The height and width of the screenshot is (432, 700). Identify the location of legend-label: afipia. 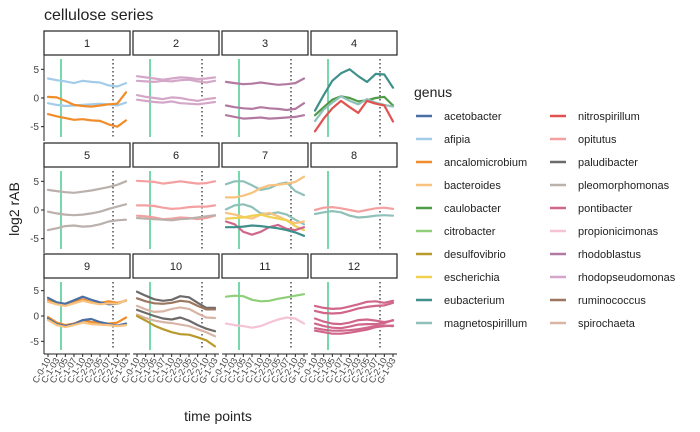
(457, 140).